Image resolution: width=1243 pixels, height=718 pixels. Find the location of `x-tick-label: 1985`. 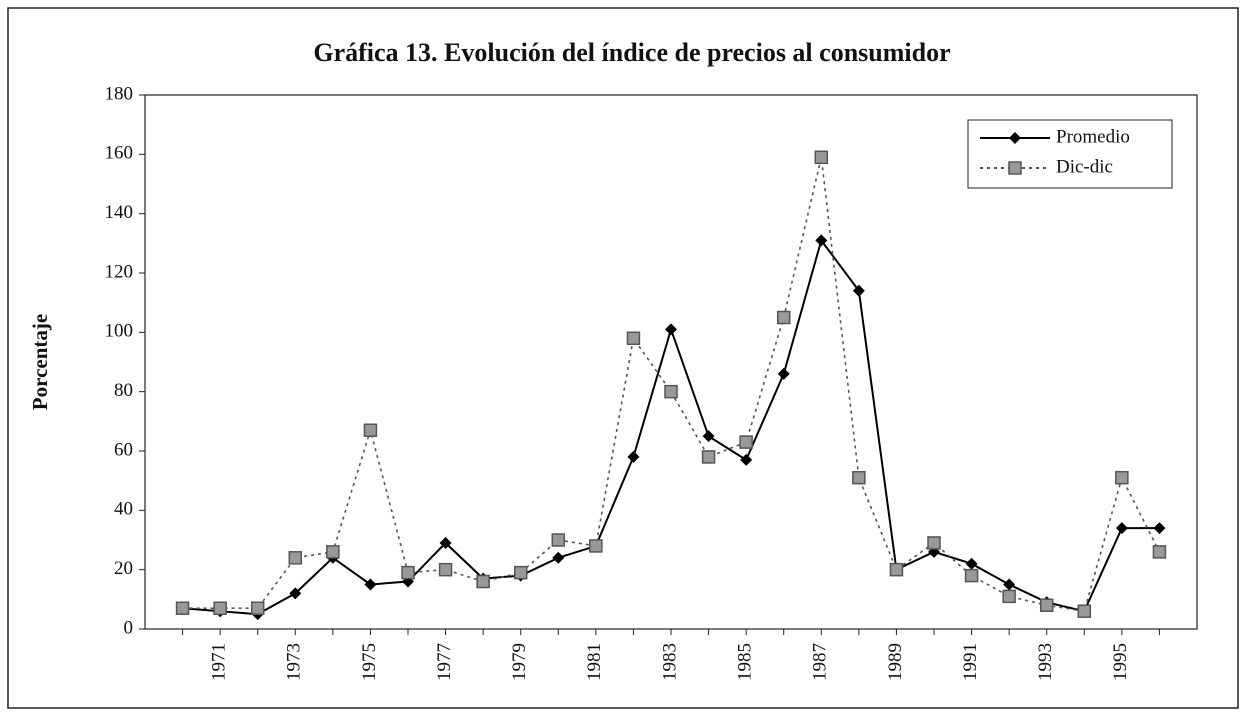

x-tick-label: 1985 is located at coordinates (745, 662).